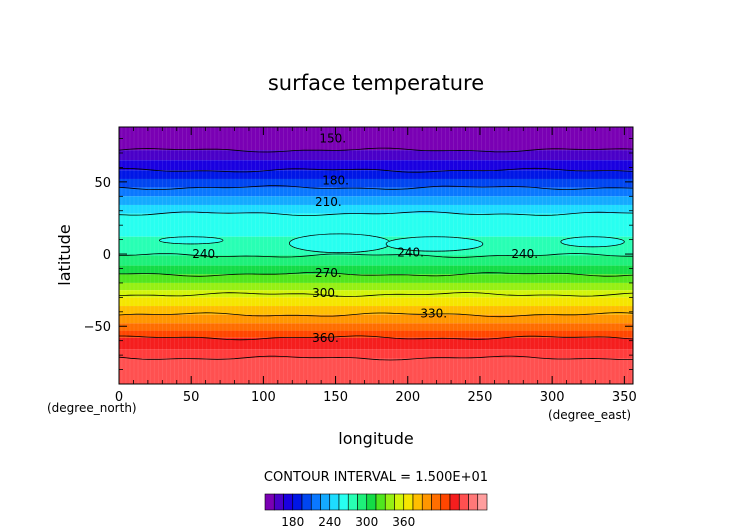 This screenshot has width=752, height=532. I want to click on y-unit-label: (degree_north), so click(92, 408).